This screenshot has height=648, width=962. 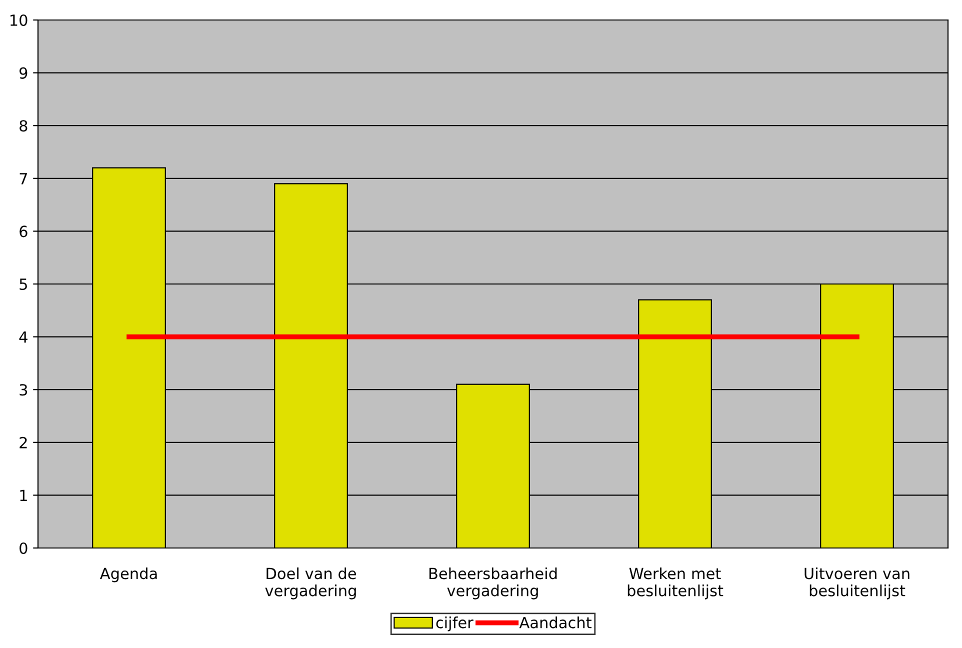 I want to click on x-tick-label: Doel van de vergadering, so click(x=310, y=583).